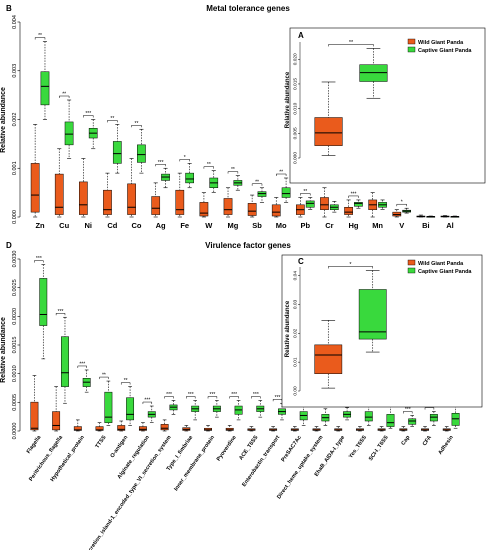 The height and width of the screenshot is (550, 500). I want to click on x-tick-label: Fe, so click(184, 225).